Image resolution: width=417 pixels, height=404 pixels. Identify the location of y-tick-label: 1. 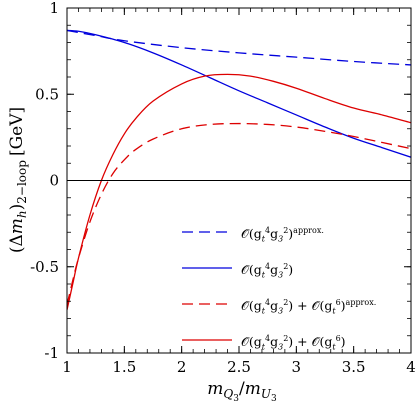
(54, 8).